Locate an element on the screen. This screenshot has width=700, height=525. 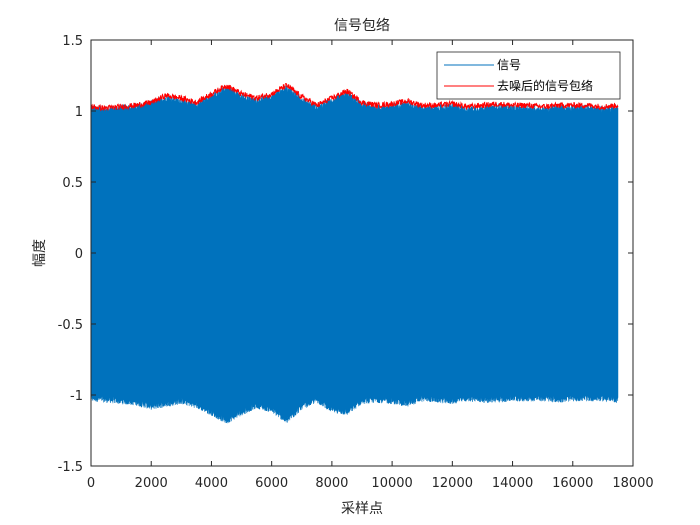
legend-label-envelope: 去噪后的信号包络 is located at coordinates (545, 85).